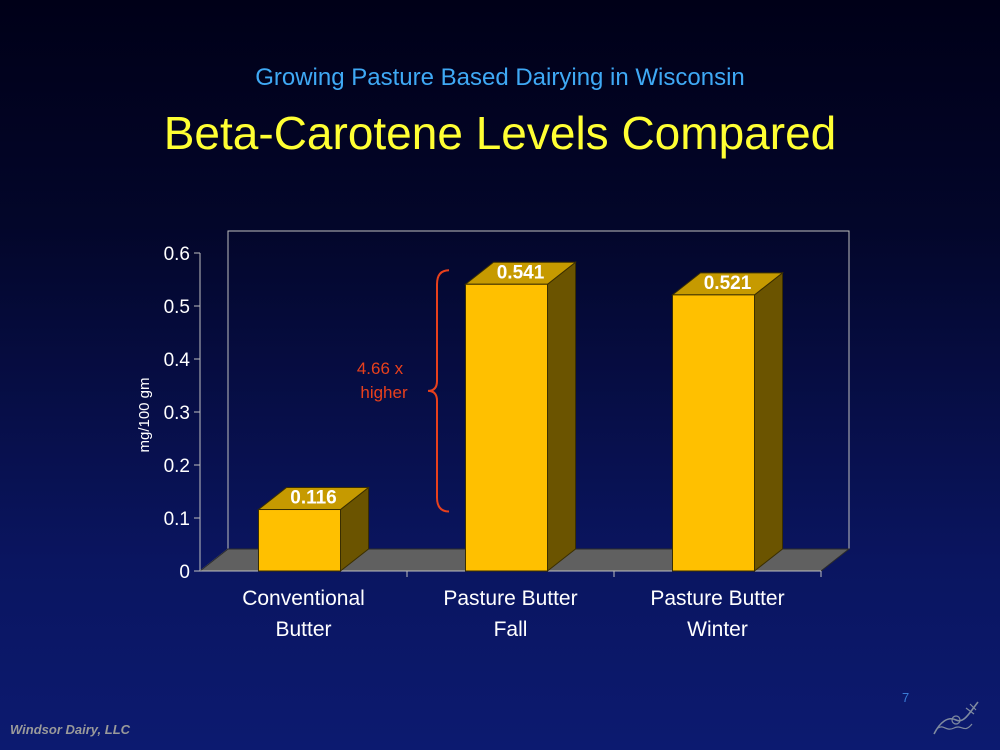 This screenshot has height=750, width=1000. I want to click on data-label: 0.541, so click(521, 272).